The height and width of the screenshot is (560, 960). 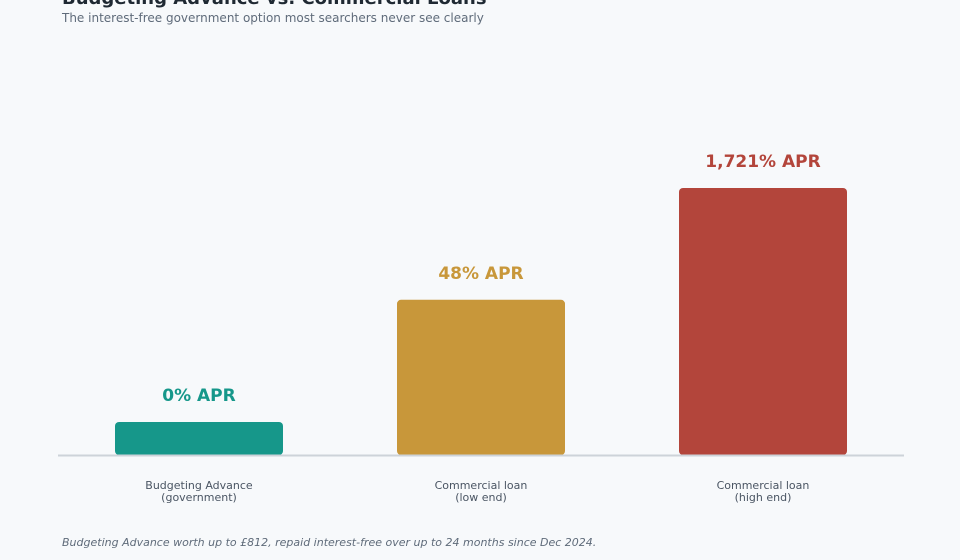 I want to click on chart-title: Budgeting Advance vs. Commercial Loans, so click(x=274, y=5).